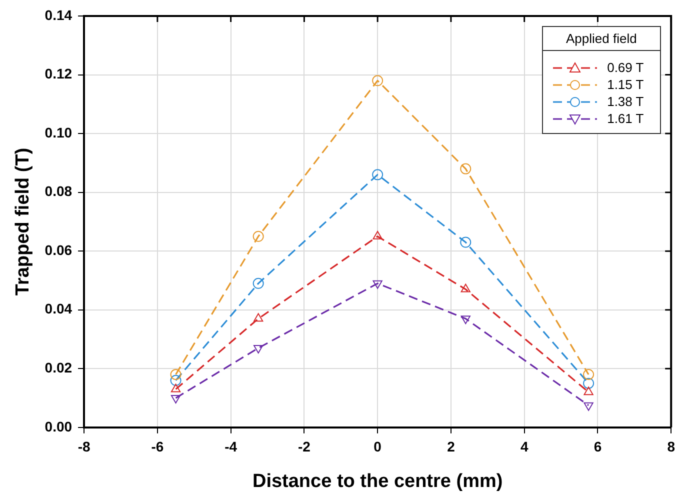  Describe the element at coordinates (451, 446) in the screenshot. I see `x-tick-label: 2` at that location.